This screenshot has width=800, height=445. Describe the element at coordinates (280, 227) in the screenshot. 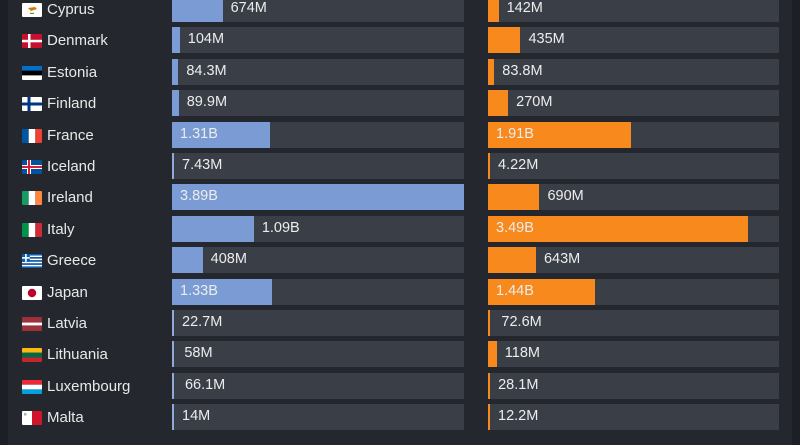

I see `left-value-label: 1.09B` at that location.